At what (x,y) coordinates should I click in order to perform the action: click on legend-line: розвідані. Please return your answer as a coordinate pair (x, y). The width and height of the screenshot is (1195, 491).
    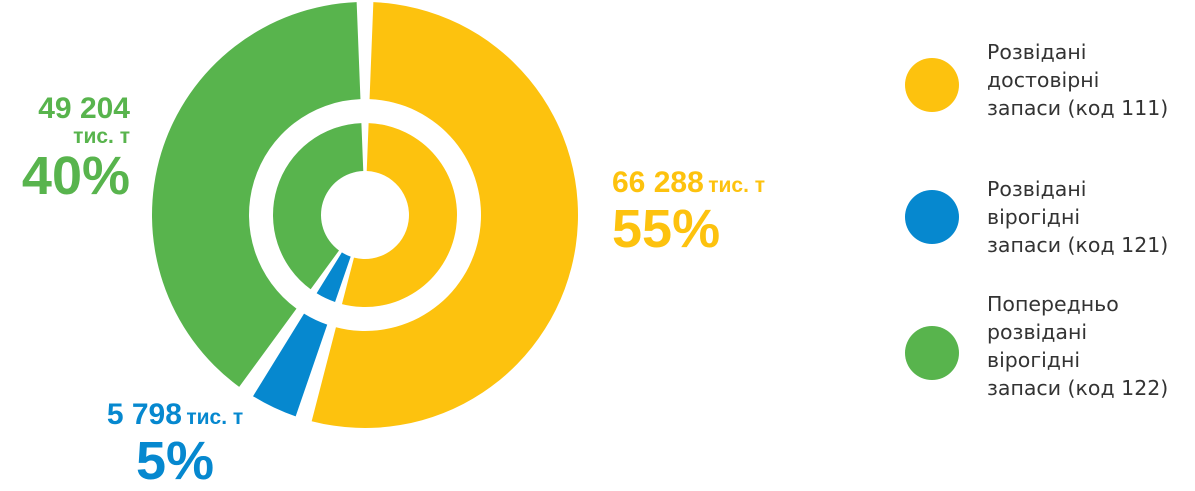
    Looking at the image, I should click on (1037, 332).